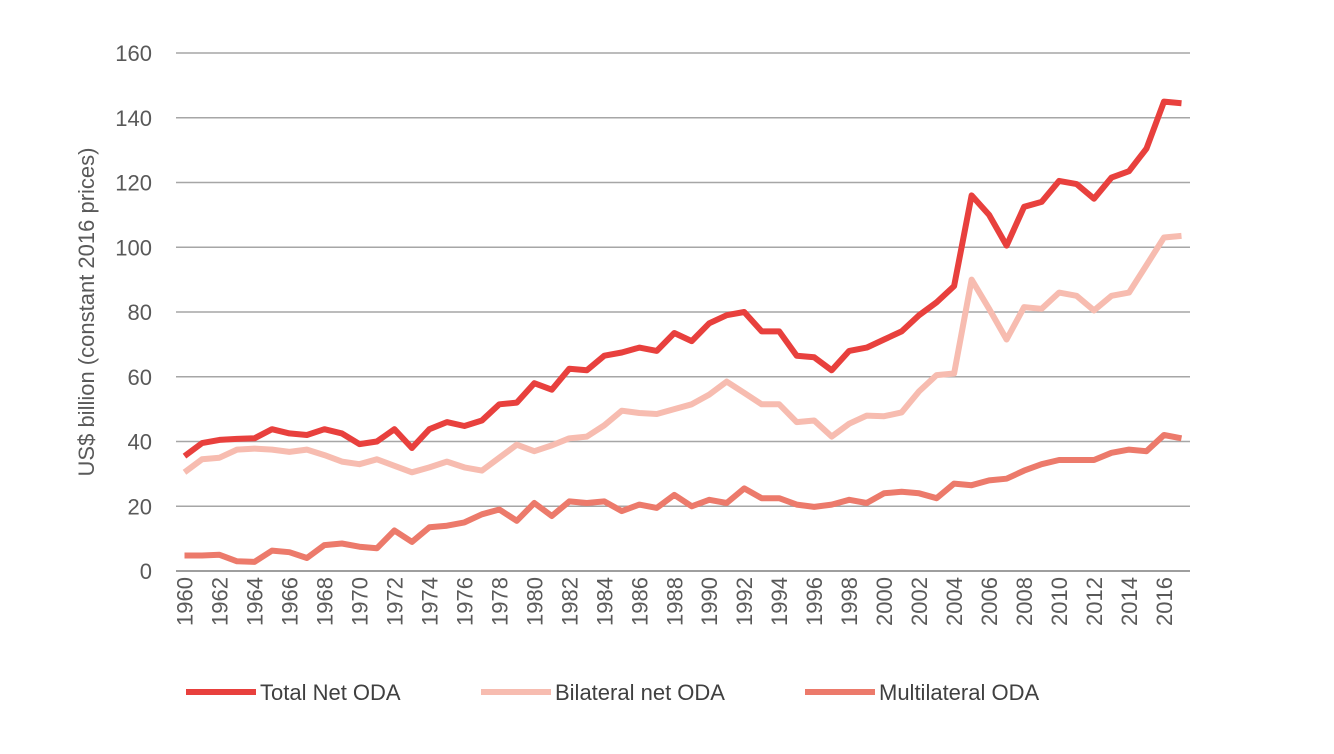 The width and height of the screenshot is (1334, 754). I want to click on x-tick-label: 1960, so click(185, 601).